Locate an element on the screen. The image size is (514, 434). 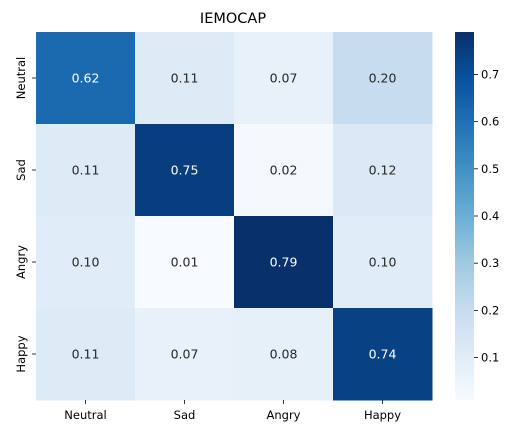
cell-value-label: 0.62 is located at coordinates (86, 78).